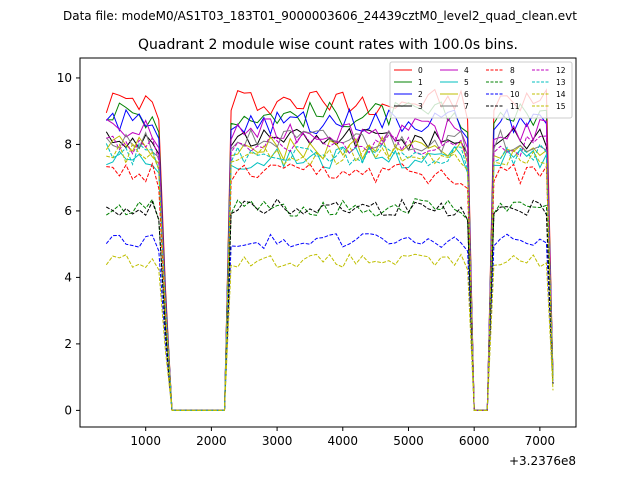  What do you see at coordinates (561, 70) in the screenshot?
I see `legend-label-12: 12` at bounding box center [561, 70].